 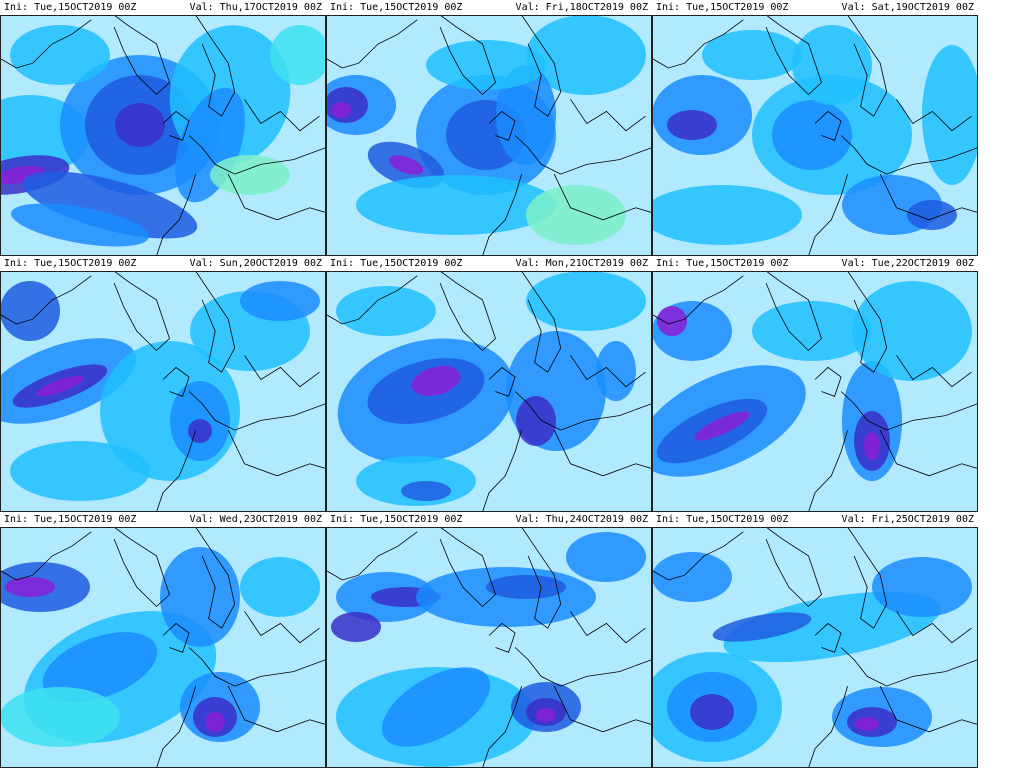 I want to click on valid-time-label: Val: Wed,23OCT2019 00Z, so click(x=255, y=519).